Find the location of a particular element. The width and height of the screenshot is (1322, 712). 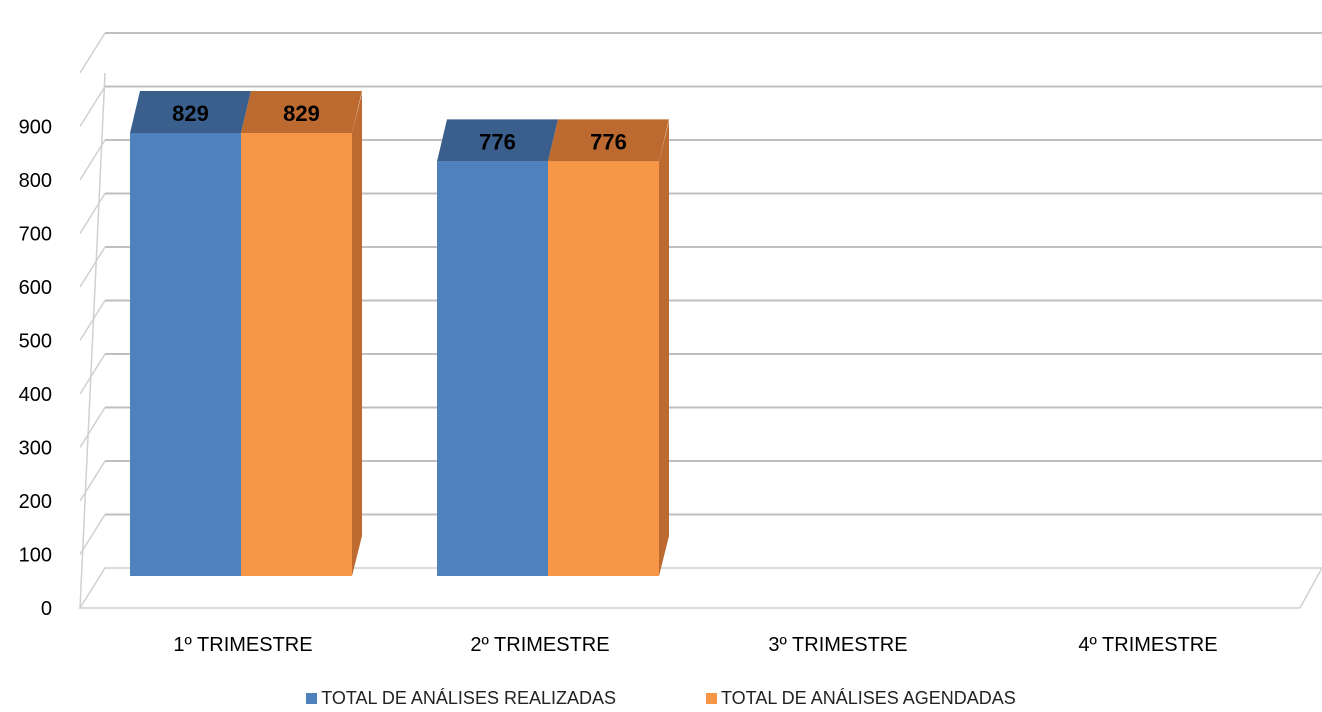

y-tick-label: 600 is located at coordinates (35, 288).